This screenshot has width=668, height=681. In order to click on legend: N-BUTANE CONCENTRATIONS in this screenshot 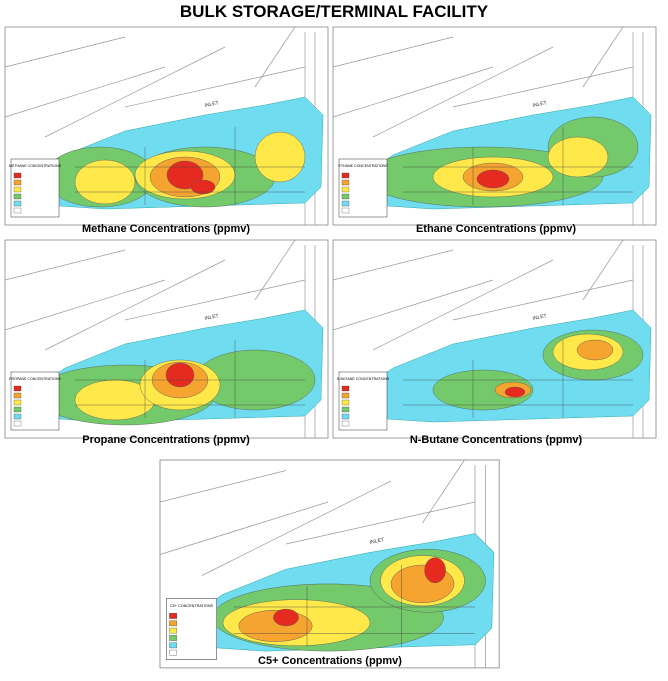, I will do `click(363, 401)`.